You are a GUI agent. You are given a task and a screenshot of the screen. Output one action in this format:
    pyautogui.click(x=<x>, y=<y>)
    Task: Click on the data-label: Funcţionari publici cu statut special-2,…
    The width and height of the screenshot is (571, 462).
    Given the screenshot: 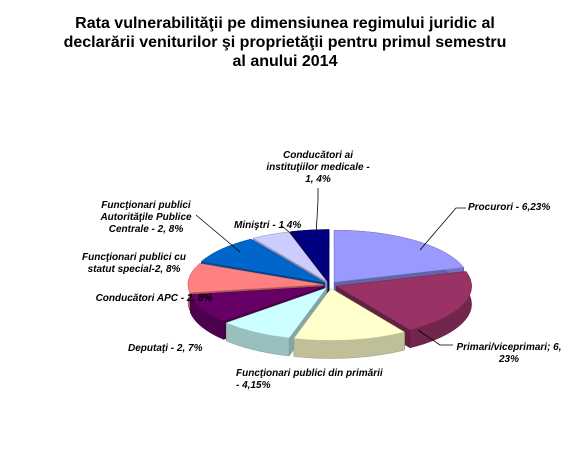 What is the action you would take?
    pyautogui.click(x=134, y=263)
    